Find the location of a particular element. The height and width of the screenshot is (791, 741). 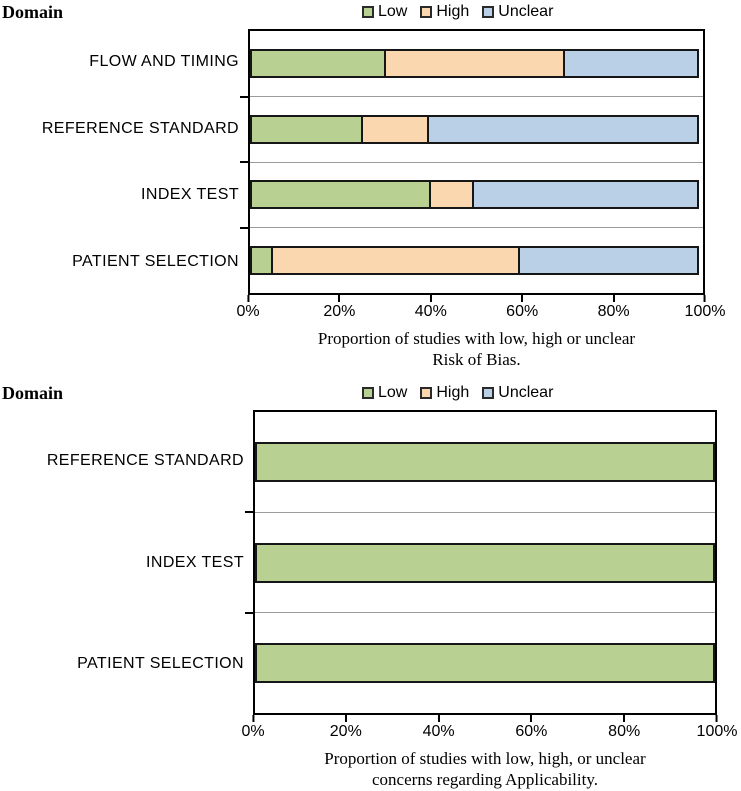

caption-line: Risk of Bias. is located at coordinates (476, 359).